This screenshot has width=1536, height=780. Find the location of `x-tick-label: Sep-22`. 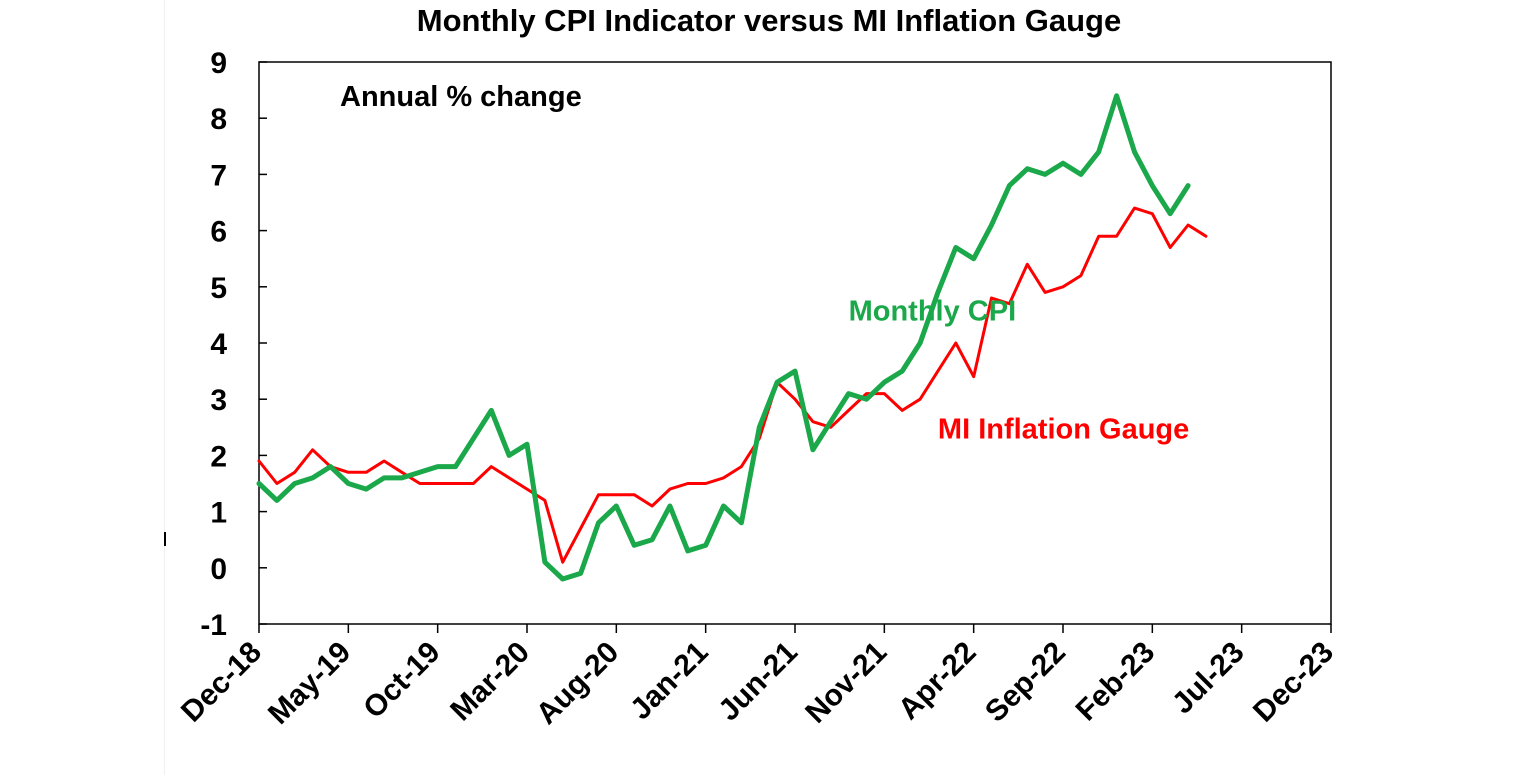

x-tick-label: Sep-22 is located at coordinates (1025, 682).